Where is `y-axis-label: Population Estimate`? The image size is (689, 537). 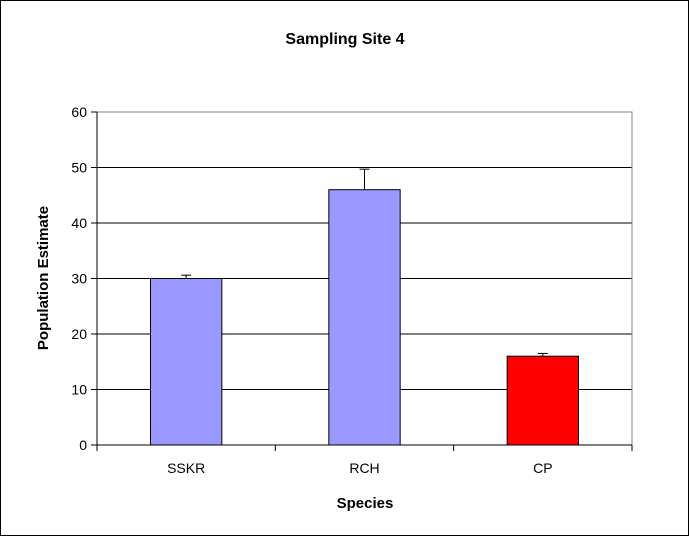 y-axis-label: Population Estimate is located at coordinates (43, 278).